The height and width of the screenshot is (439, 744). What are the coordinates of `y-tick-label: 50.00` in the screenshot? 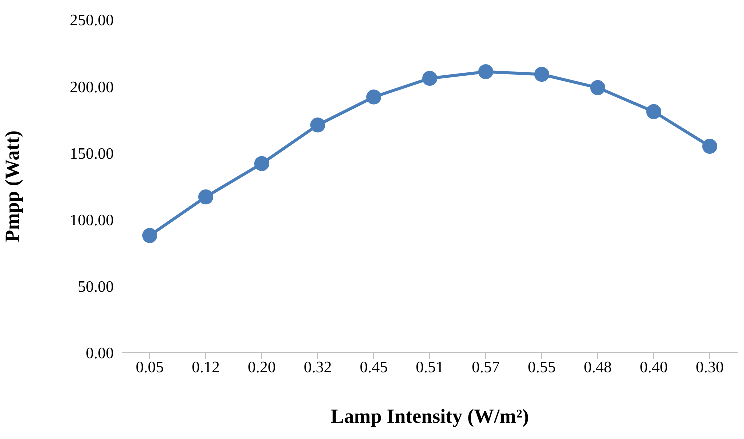 It's located at (96, 287).